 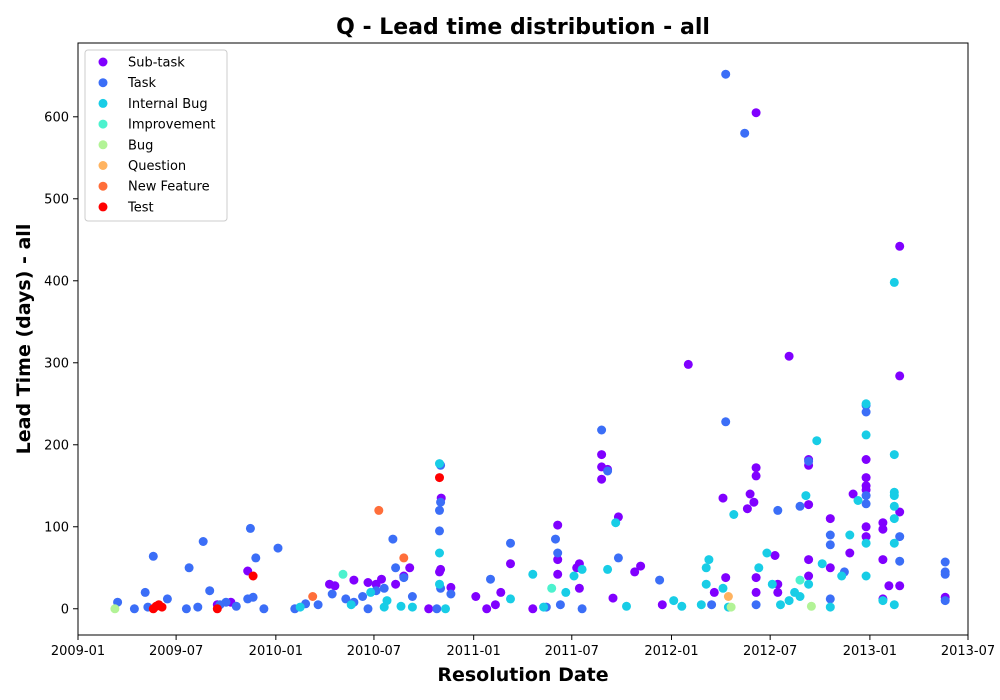 I want to click on legend-entry: Improvement, so click(x=171, y=125).